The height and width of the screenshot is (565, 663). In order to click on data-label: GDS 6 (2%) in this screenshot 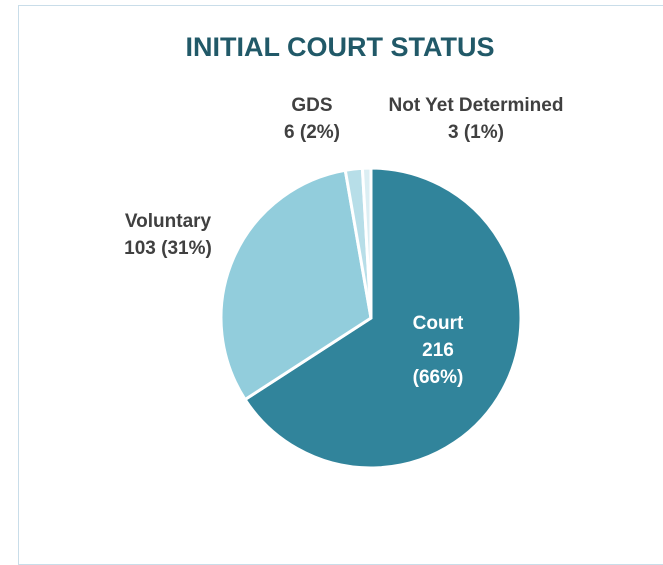, I will do `click(312, 119)`.